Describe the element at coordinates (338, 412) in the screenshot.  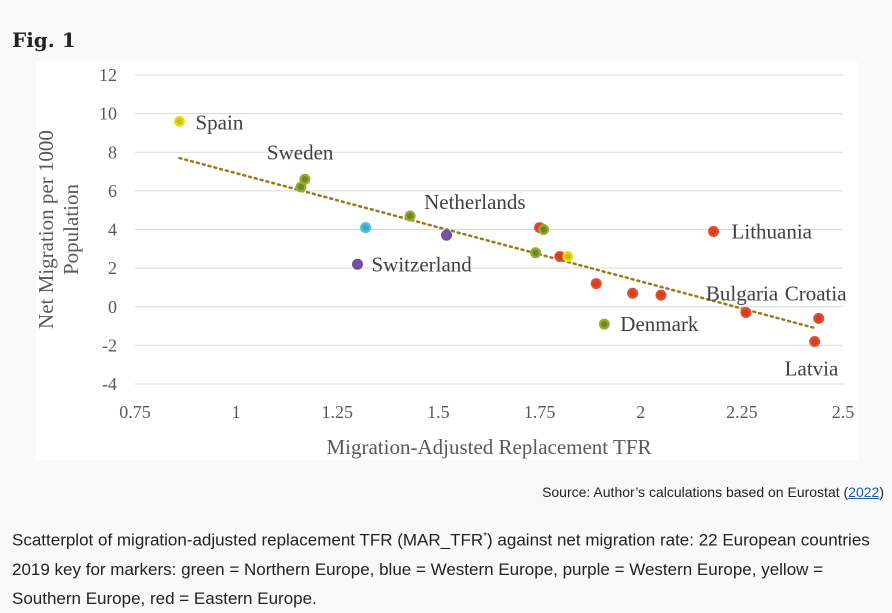
I see `x-tick-label: 1.25` at that location.